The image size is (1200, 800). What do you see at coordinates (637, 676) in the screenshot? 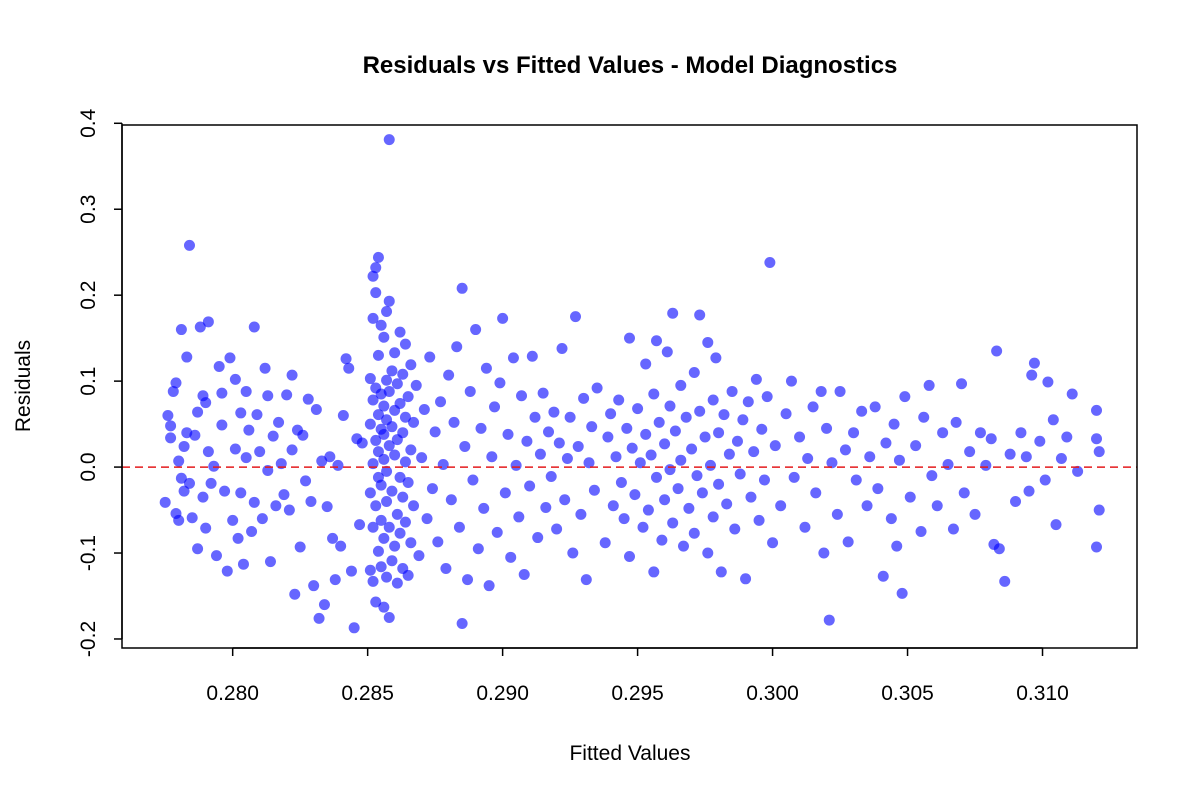
I see `x-axis: 0.280 0.285 0.290 0.295 0.300 0.305 0.310` at bounding box center [637, 676].